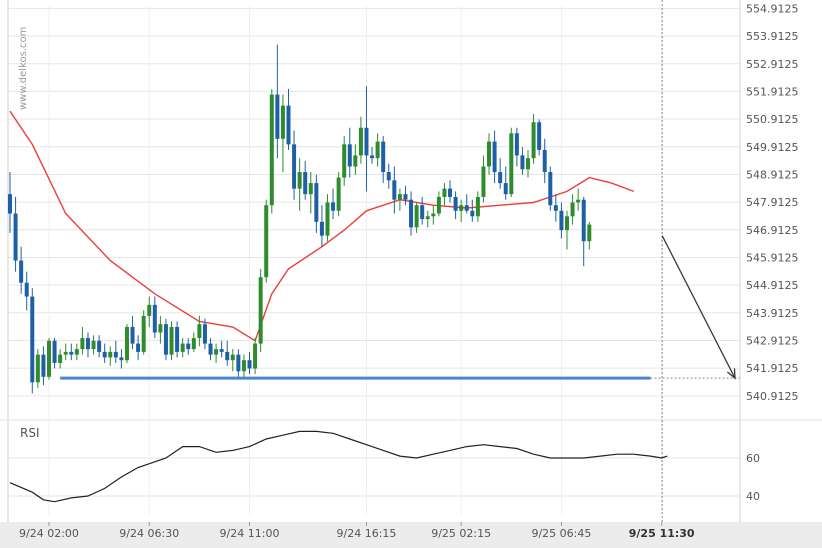 The image size is (822, 548). What do you see at coordinates (772, 230) in the screenshot?
I see `y-tick-label: 546.9125` at bounding box center [772, 230].